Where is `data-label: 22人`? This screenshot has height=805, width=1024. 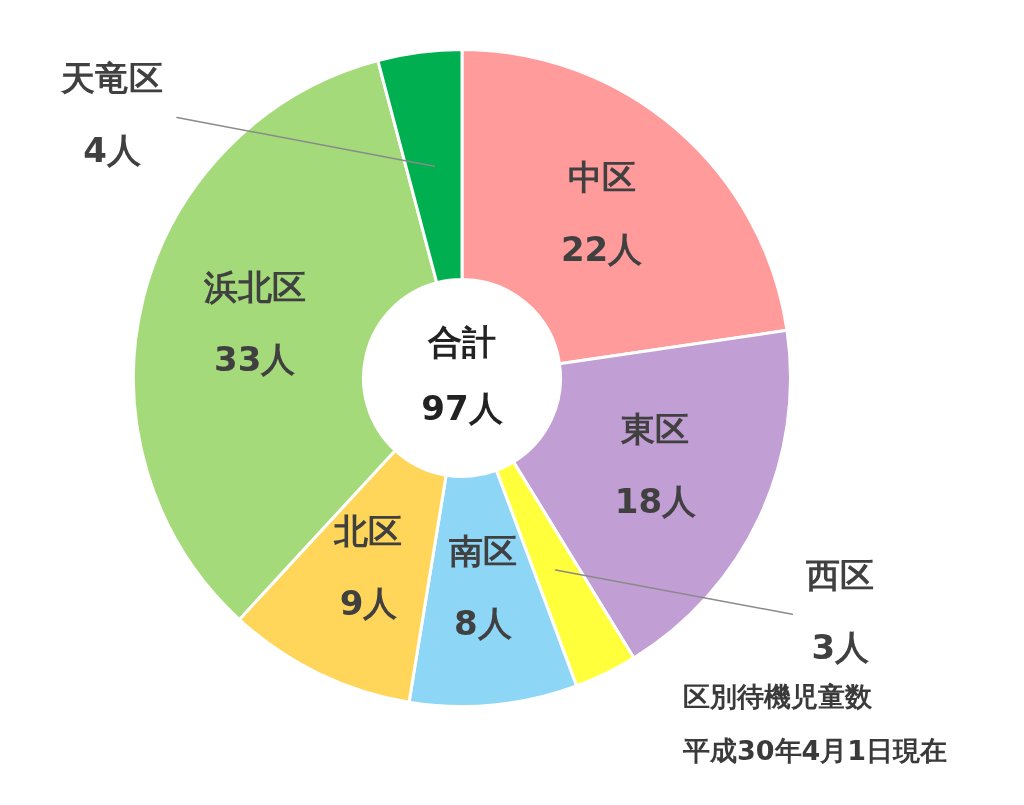 data-label: 22人 is located at coordinates (602, 249).